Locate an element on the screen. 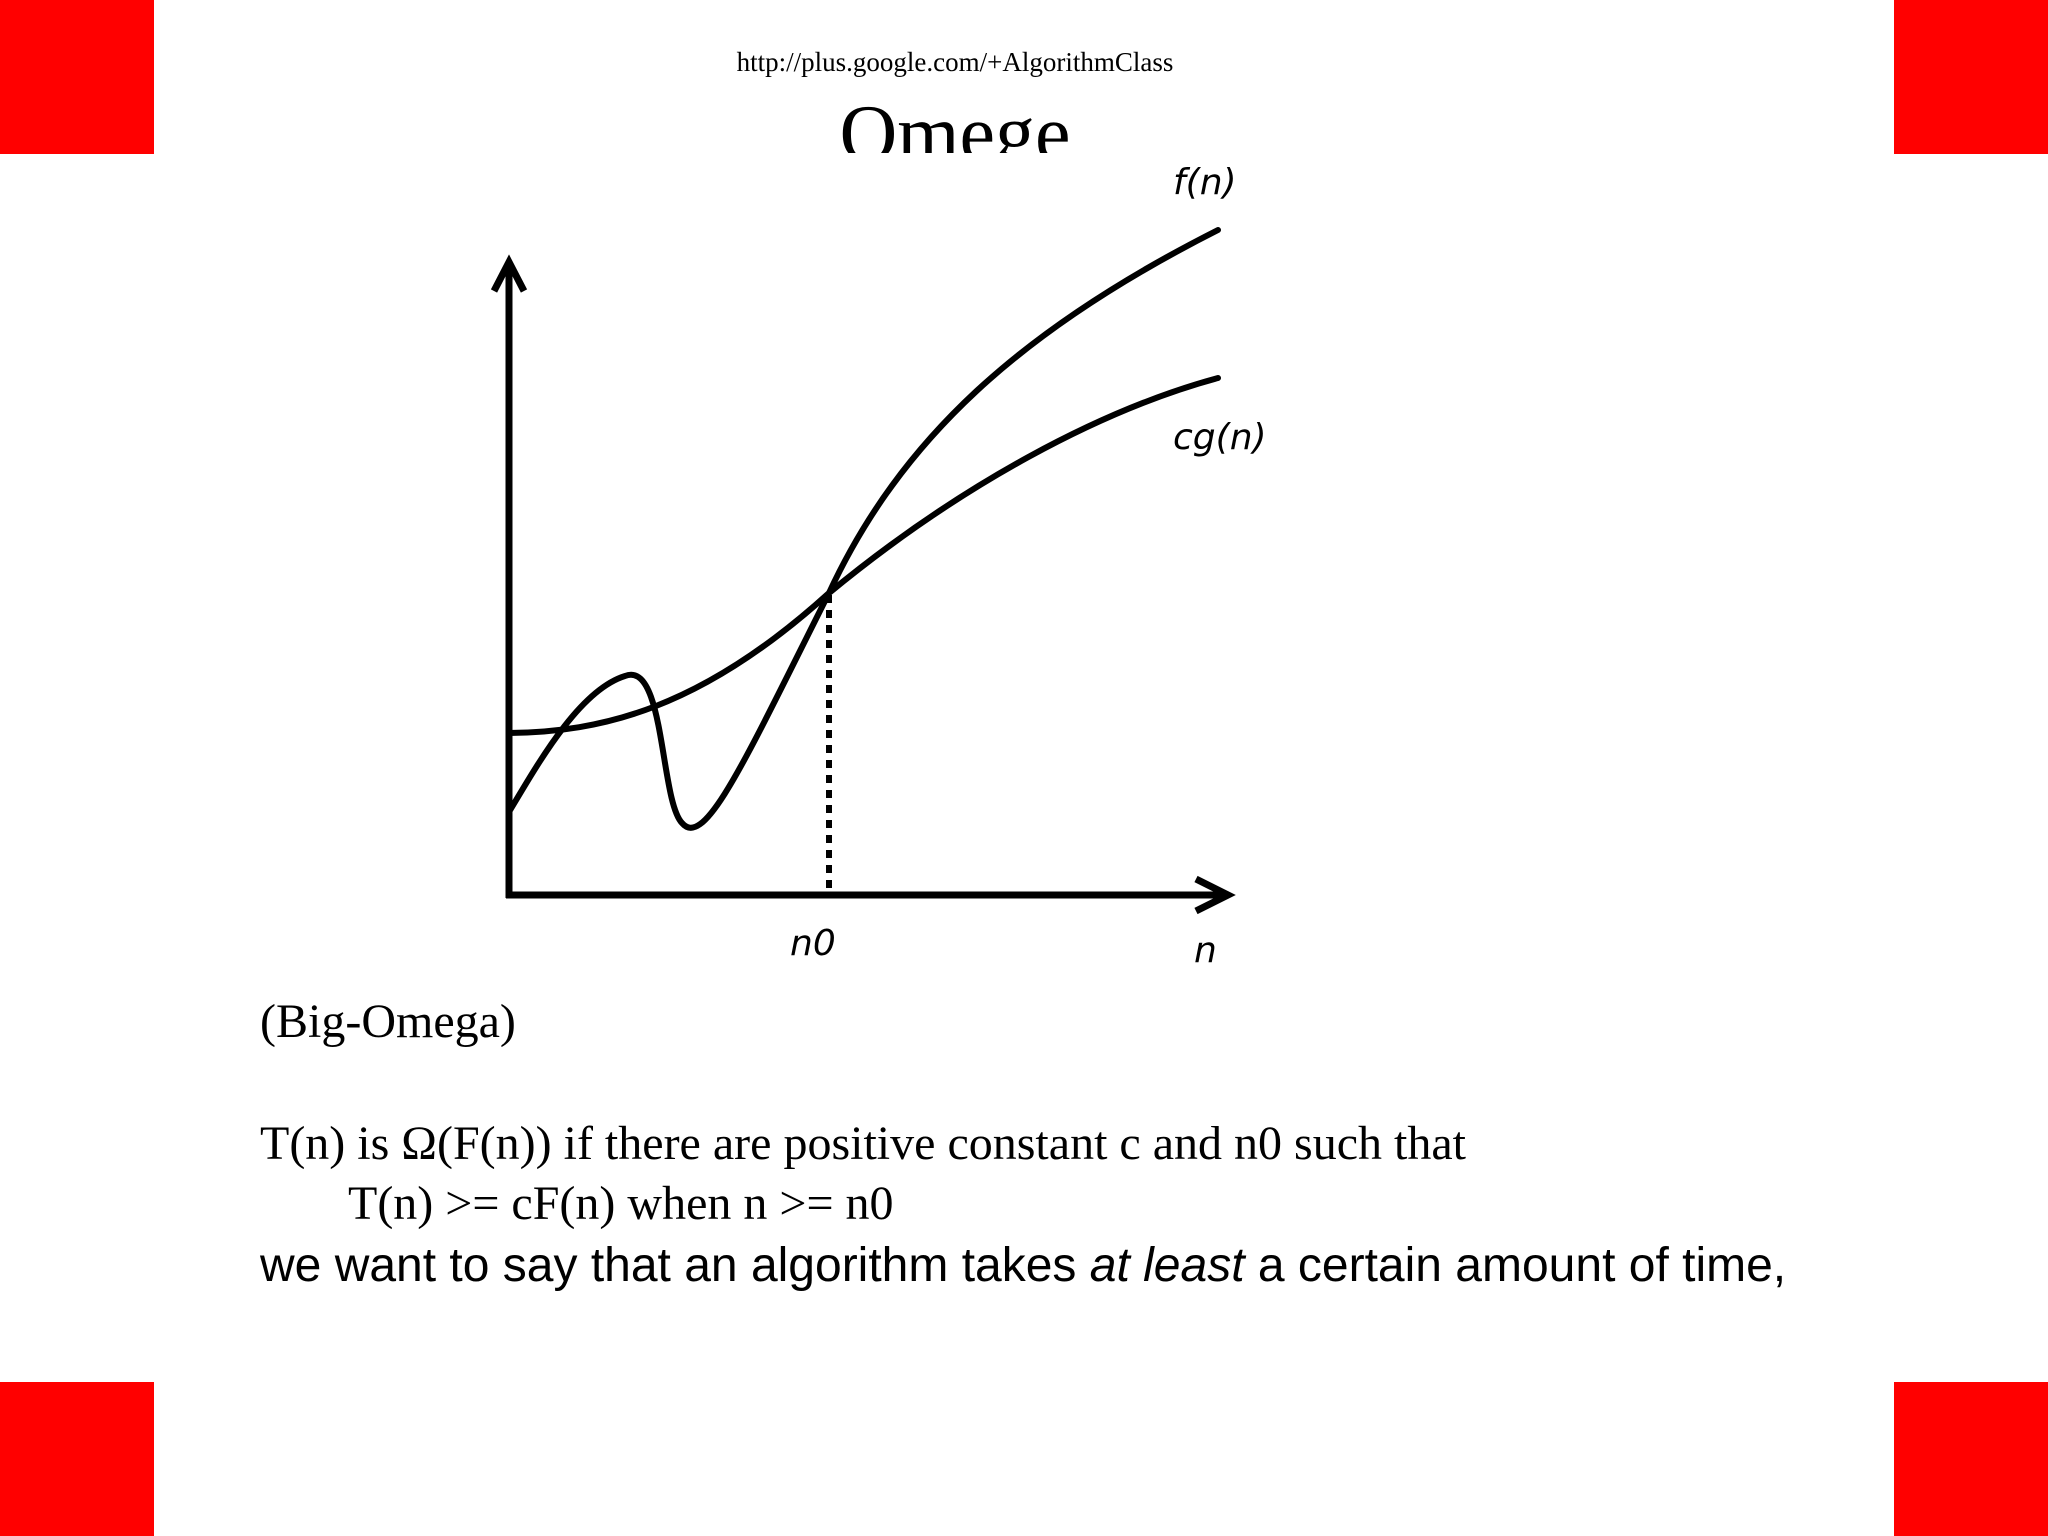 This screenshot has width=2048, height=1536. note-text-before: we want to say that an algorithm takes is located at coordinates (675, 1265).